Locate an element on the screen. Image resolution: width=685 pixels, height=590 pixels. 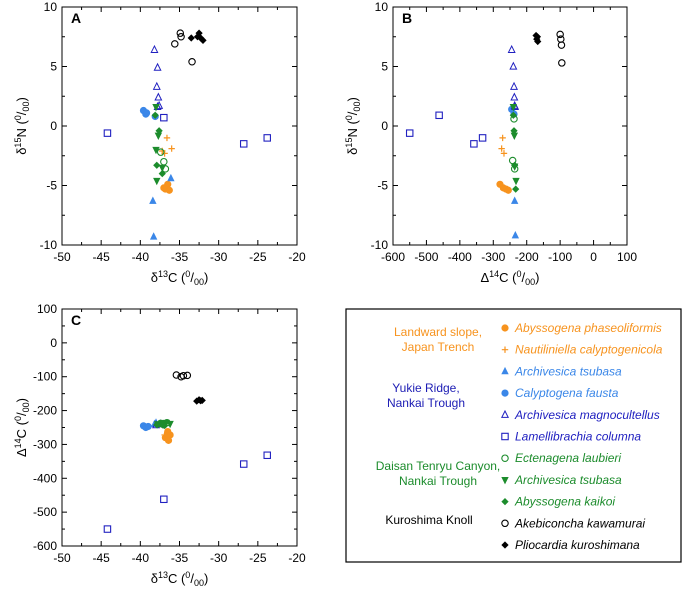
y-tick-label: -200 is located at coordinates (45, 411).